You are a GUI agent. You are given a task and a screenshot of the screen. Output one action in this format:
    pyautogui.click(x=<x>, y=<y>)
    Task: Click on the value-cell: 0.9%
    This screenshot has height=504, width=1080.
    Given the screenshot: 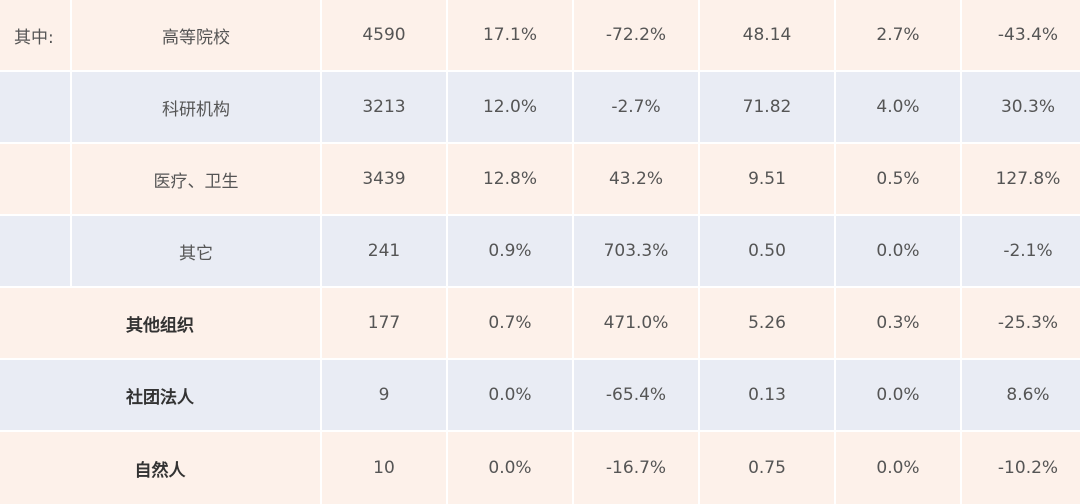 What is the action you would take?
    pyautogui.click(x=510, y=251)
    